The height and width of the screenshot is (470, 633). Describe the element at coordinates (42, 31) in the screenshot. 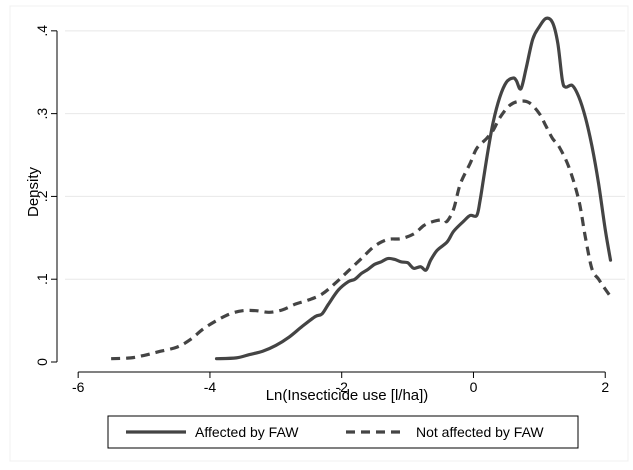

I see `y-tick-label: .4` at that location.